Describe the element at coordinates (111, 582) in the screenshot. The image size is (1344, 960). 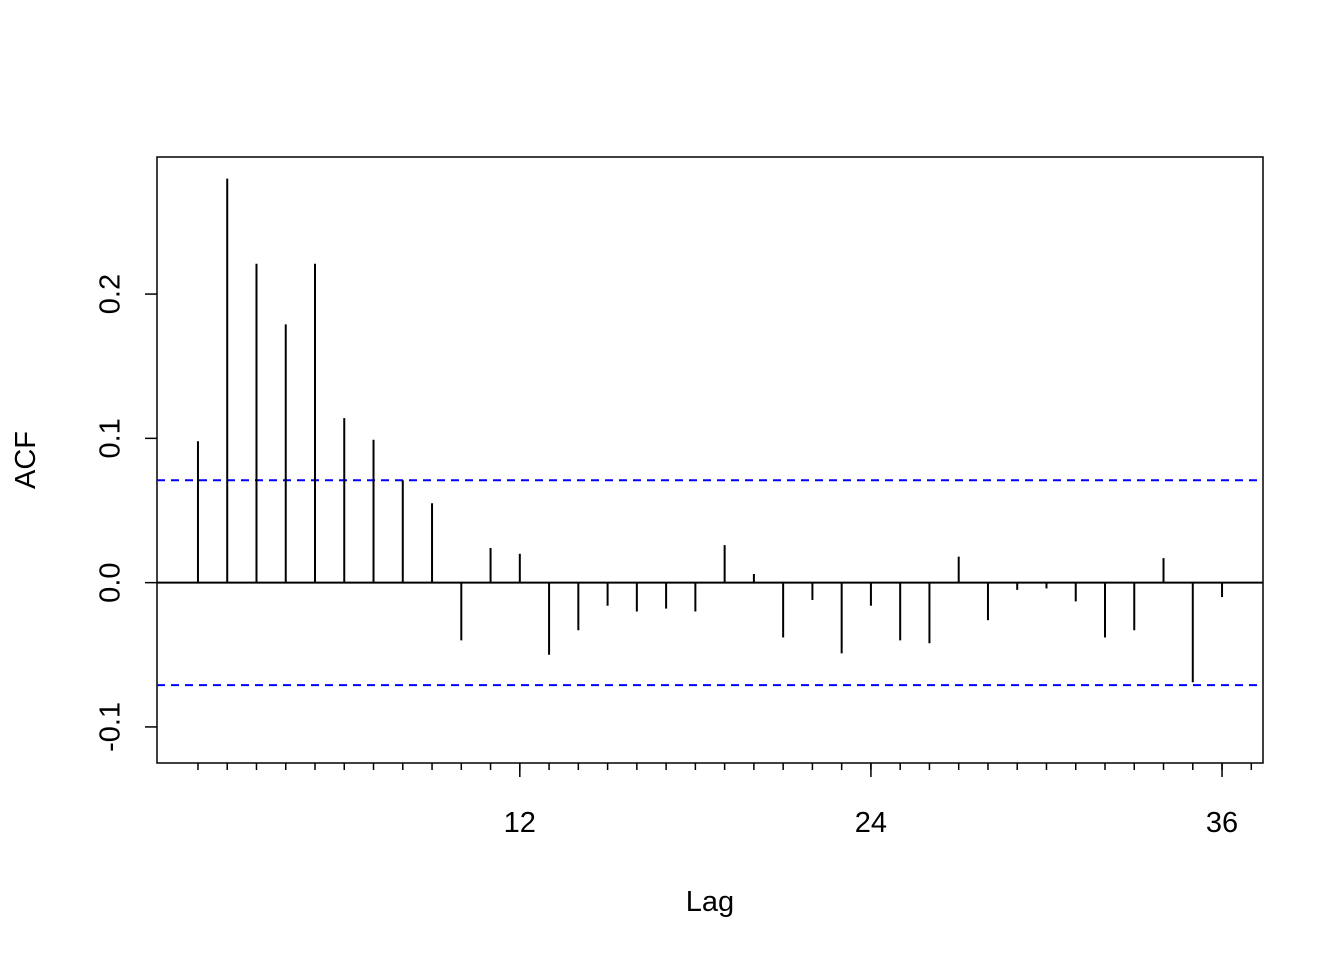
I see `y-tick-label: 0.0` at that location.